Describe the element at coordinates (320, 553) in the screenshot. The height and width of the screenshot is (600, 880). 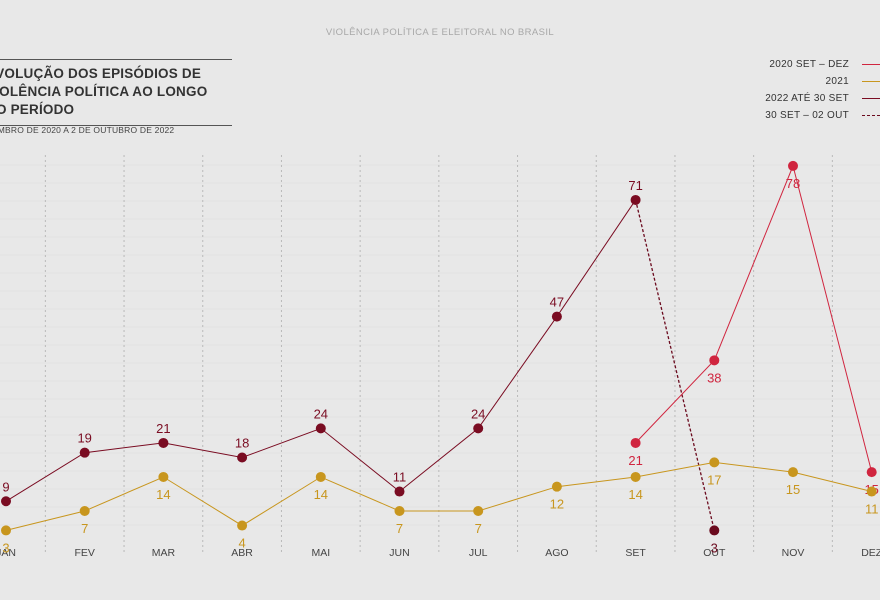
I see `x-tick-label: MAI` at that location.